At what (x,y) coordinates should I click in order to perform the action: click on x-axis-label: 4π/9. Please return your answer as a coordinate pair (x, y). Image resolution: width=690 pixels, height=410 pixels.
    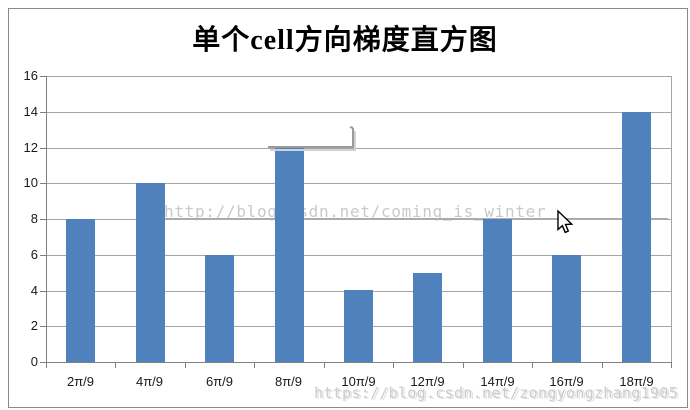
    Looking at the image, I should click on (149, 381).